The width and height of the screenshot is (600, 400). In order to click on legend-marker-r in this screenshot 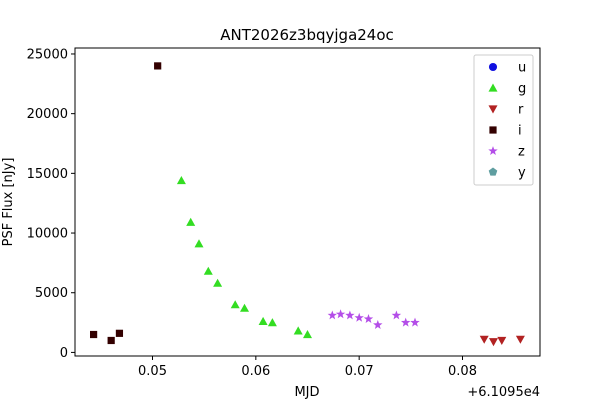, I will do `click(493, 109)`.